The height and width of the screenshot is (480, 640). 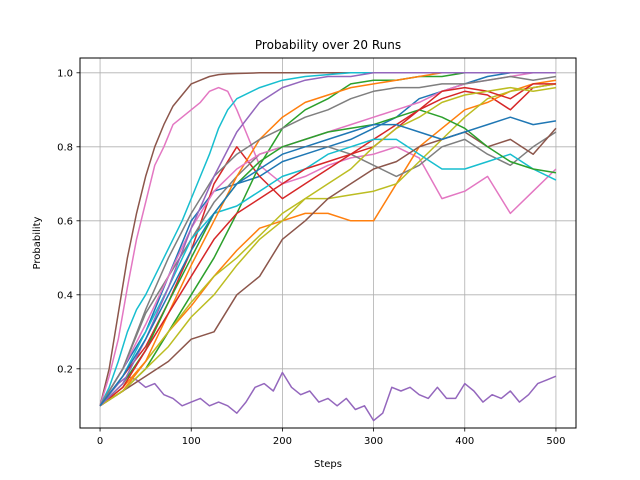 What do you see at coordinates (37, 242) in the screenshot?
I see `y-axis-label: Probability` at bounding box center [37, 242].